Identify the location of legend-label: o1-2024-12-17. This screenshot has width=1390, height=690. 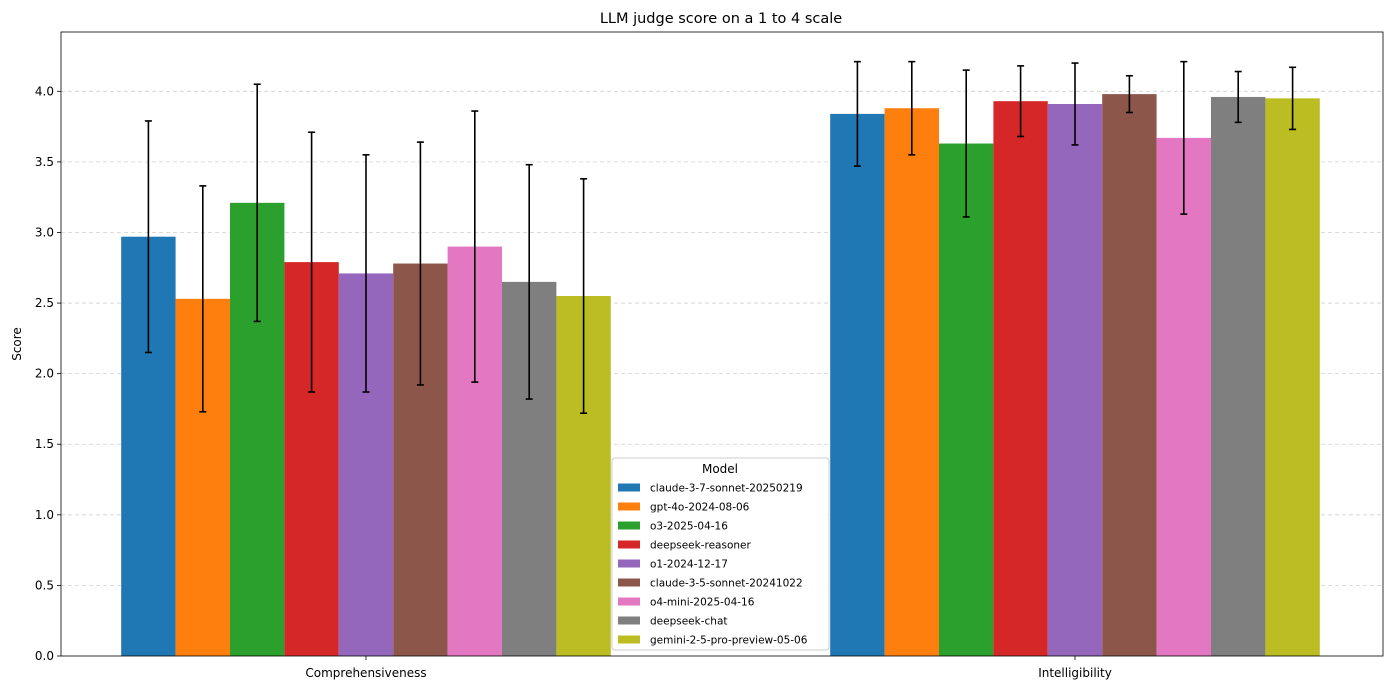
(689, 565).